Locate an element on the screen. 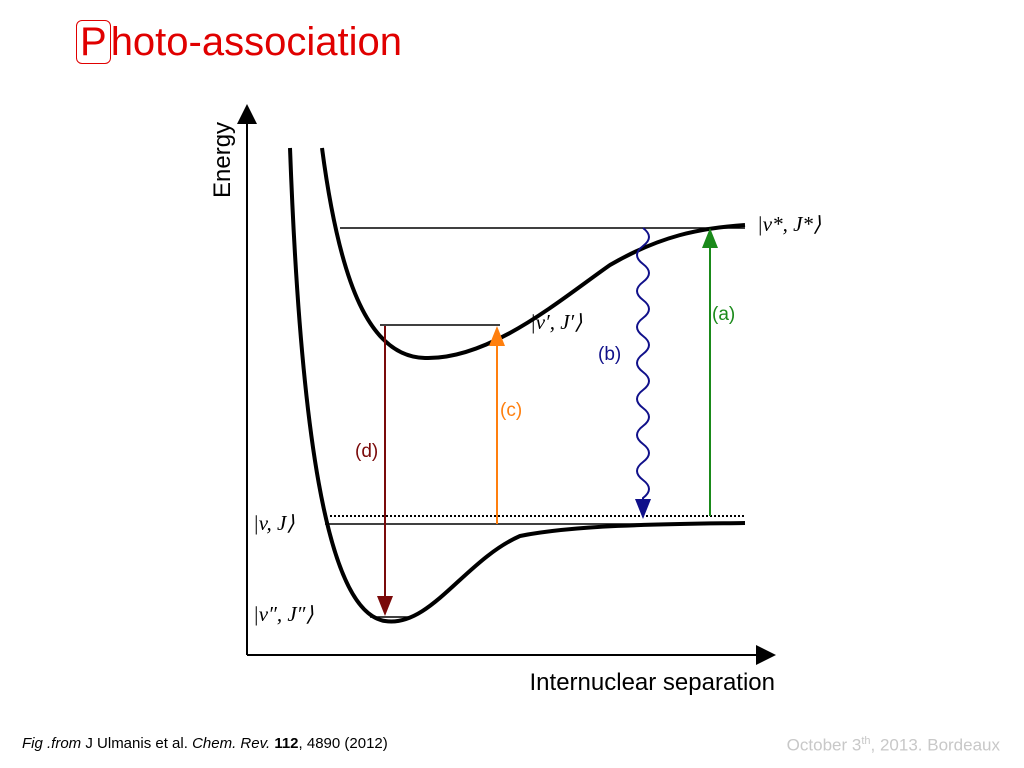  footer-superscript: th is located at coordinates (866, 741).